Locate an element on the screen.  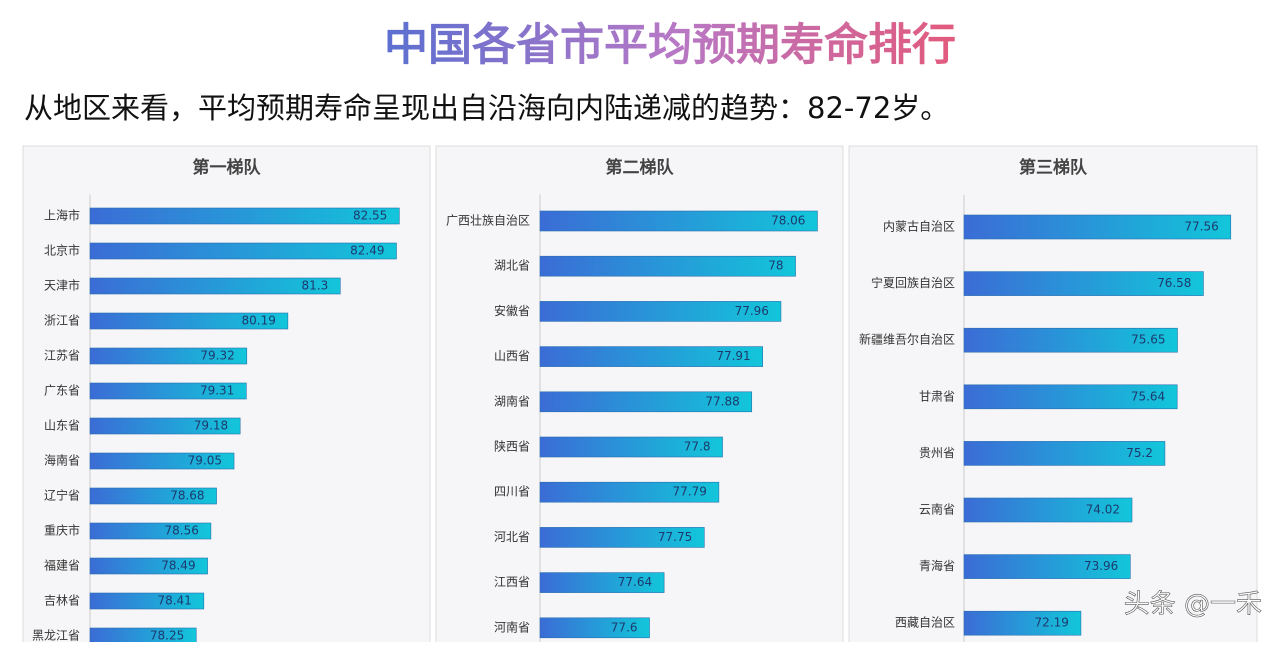
category-label: 山东省 is located at coordinates (62, 426).